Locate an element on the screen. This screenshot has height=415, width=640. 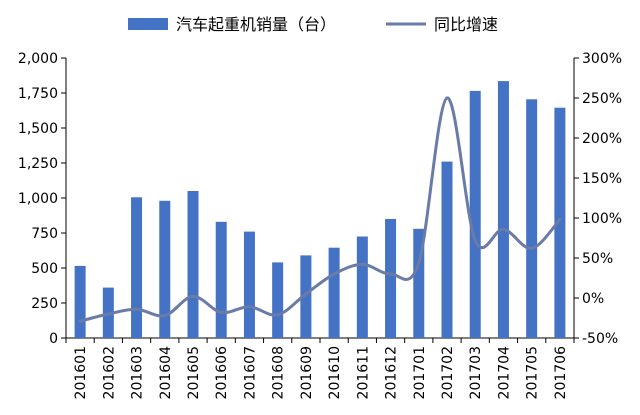
left-axis-tick-label: 1,500 is located at coordinates (38, 129).